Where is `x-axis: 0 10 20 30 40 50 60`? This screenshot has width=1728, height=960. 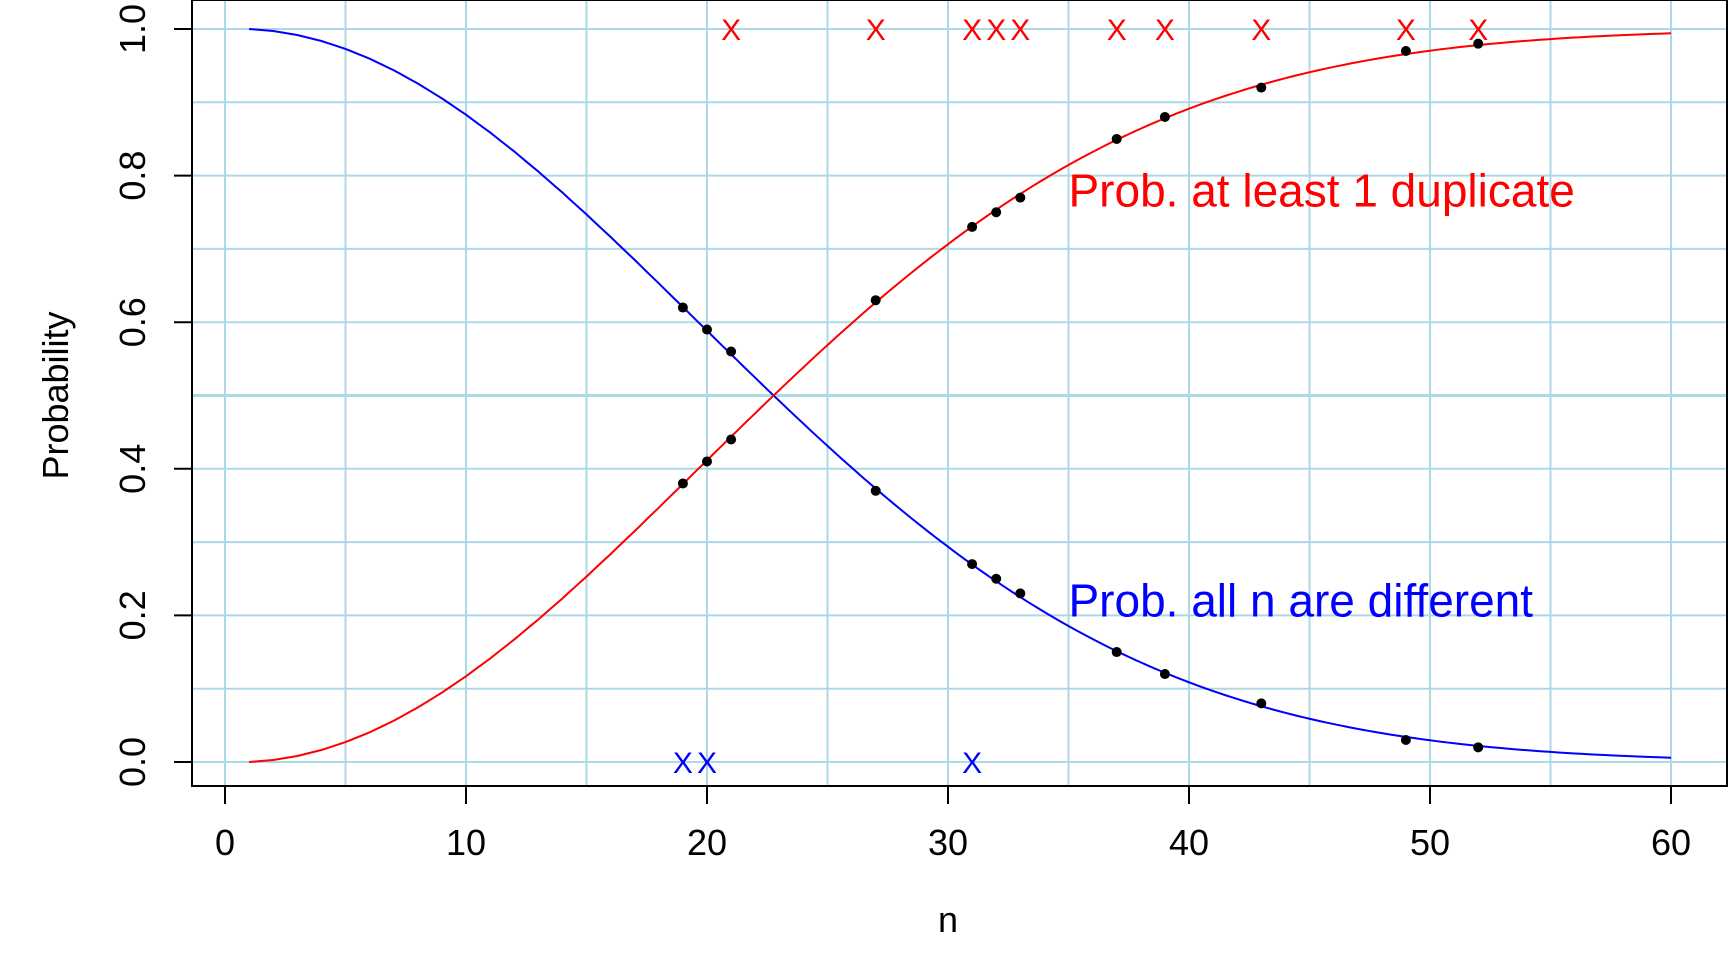 x-axis: 0 10 20 30 40 50 60 is located at coordinates (953, 824).